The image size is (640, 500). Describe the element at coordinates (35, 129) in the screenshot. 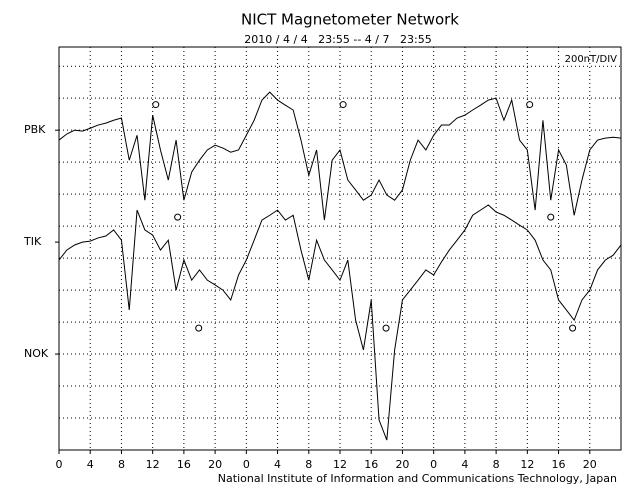

I see `y-tick-label: PBK` at that location.